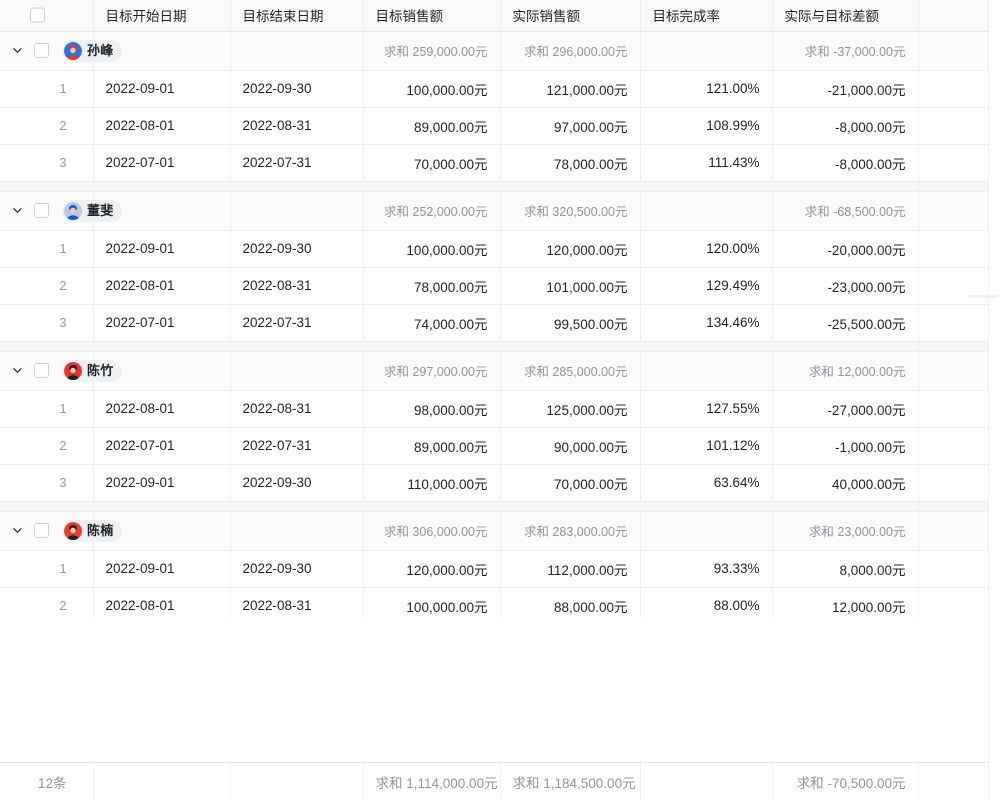 This screenshot has height=800, width=1000. I want to click on group-target-sales-sum: 求和 297,000.00元, so click(432, 371).